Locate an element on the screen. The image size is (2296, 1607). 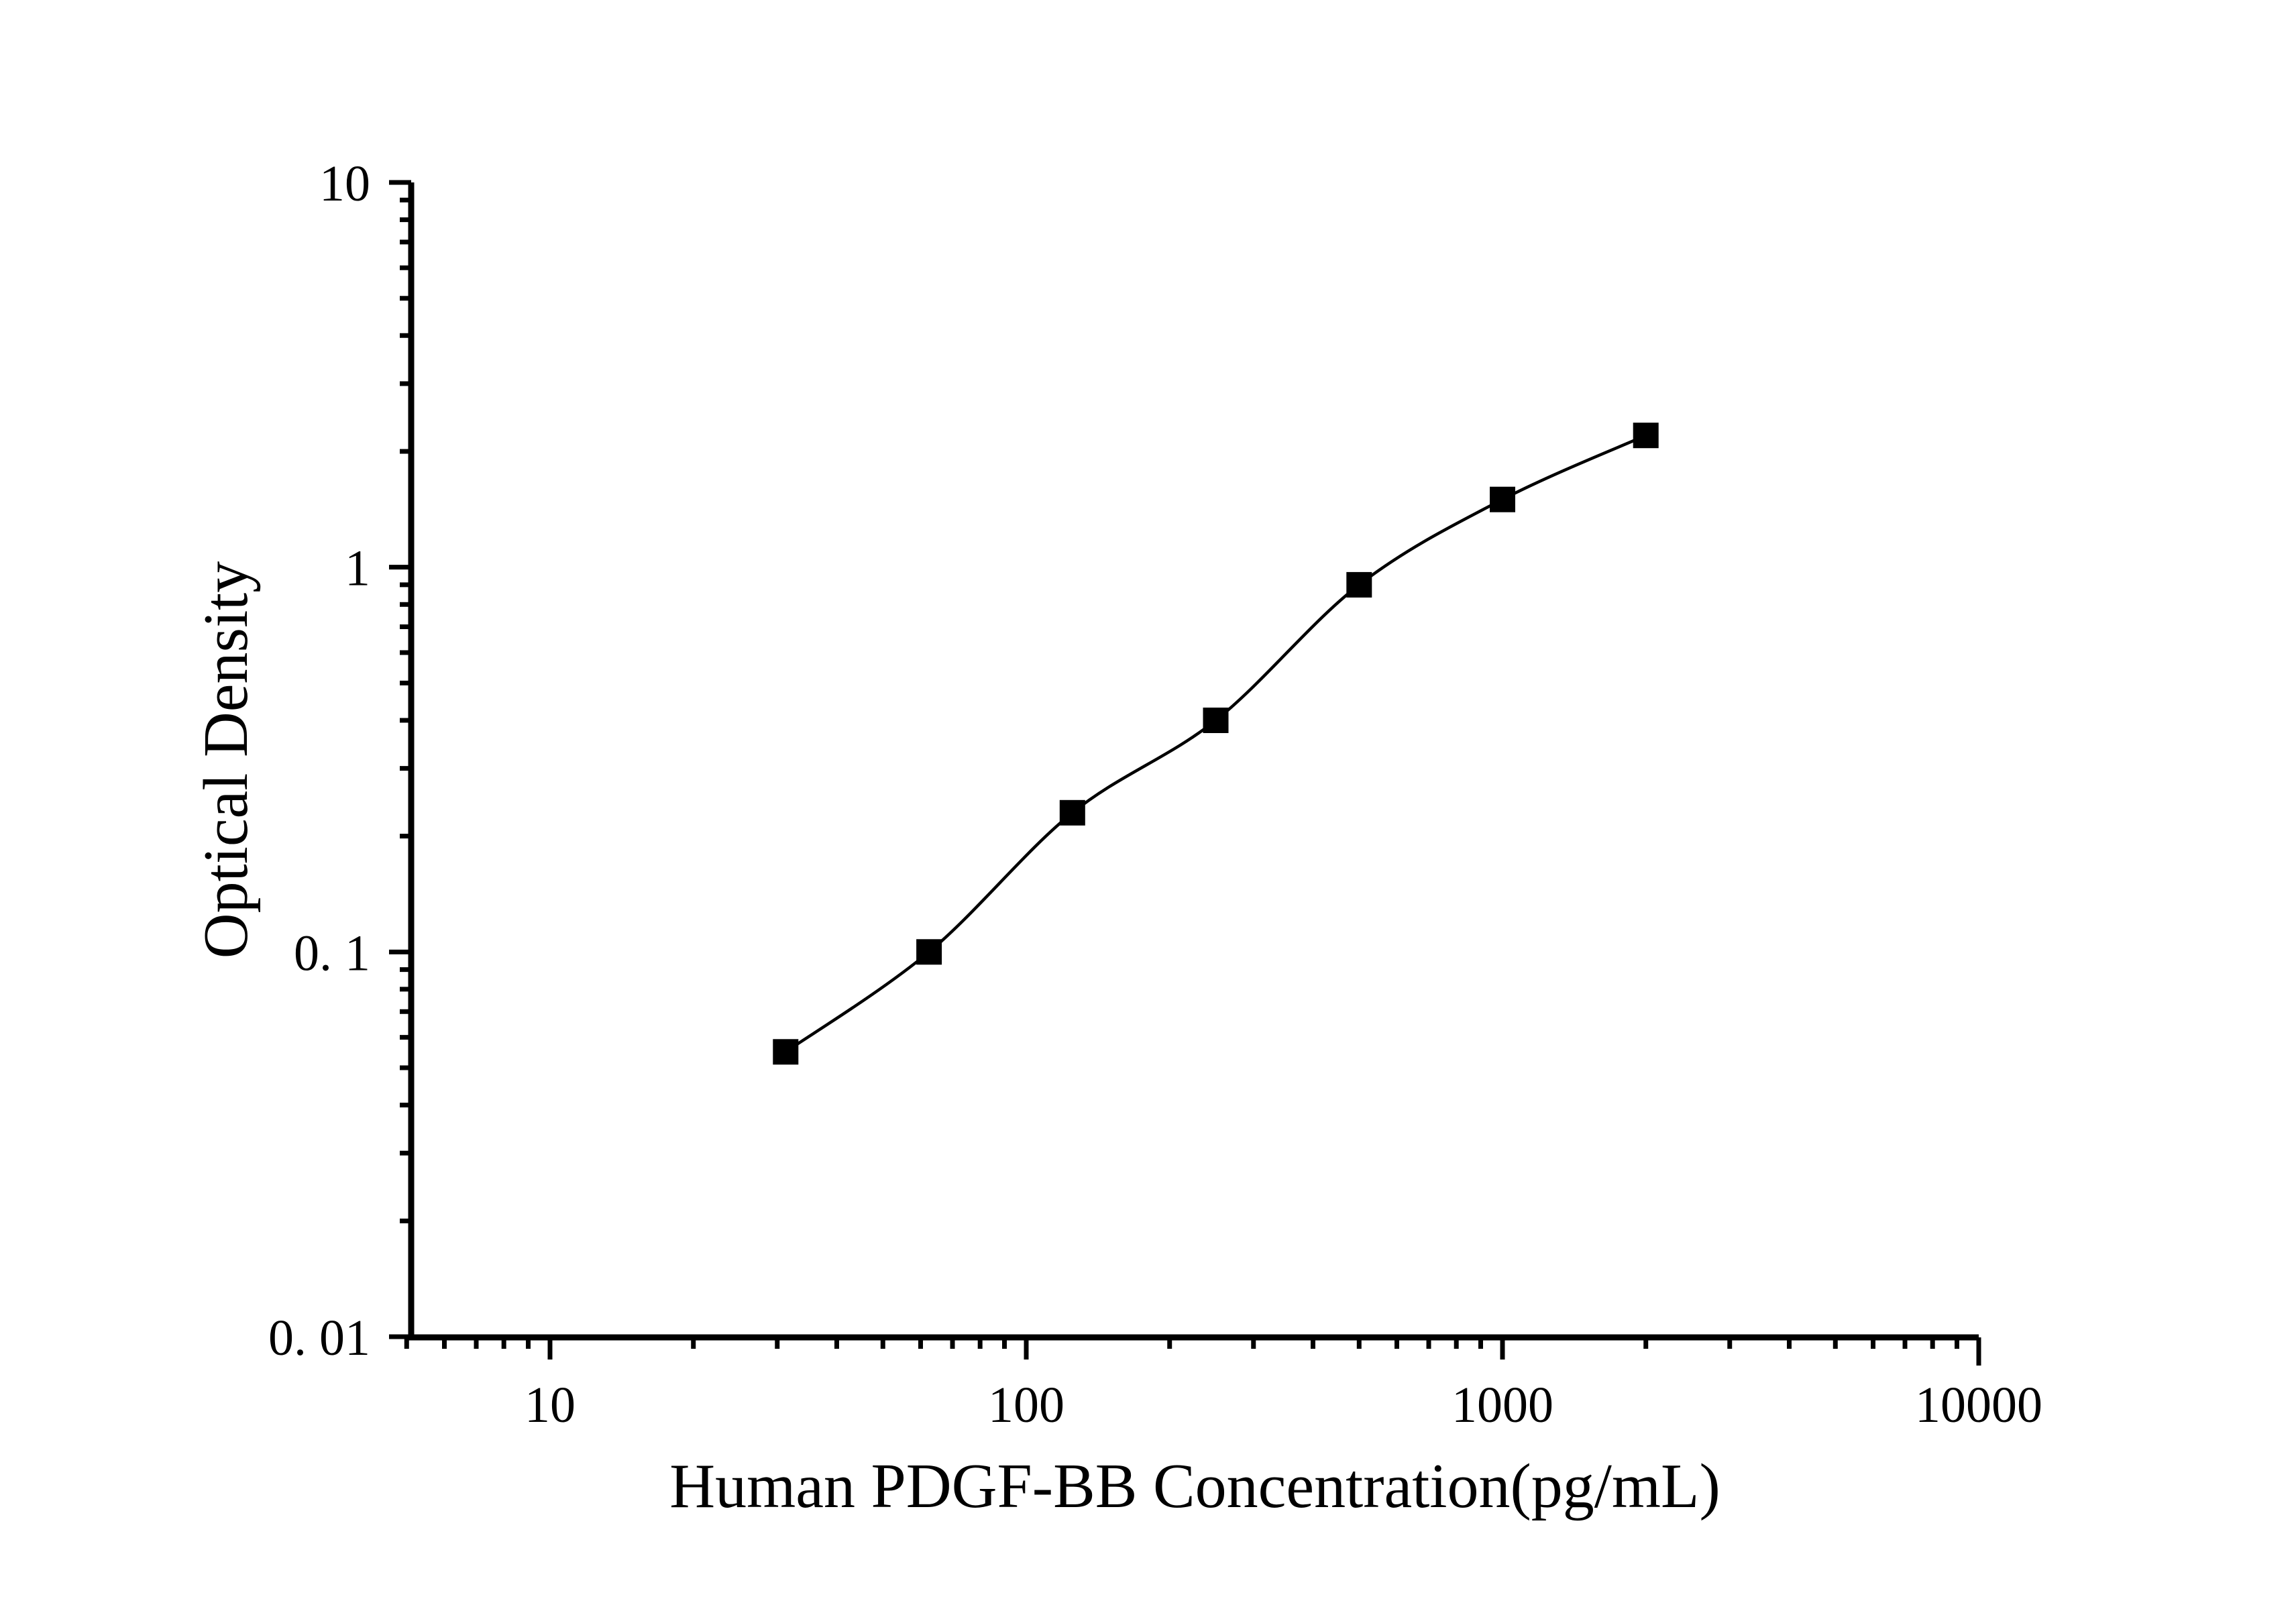
x-tick-label: 10000 is located at coordinates (1978, 1405).